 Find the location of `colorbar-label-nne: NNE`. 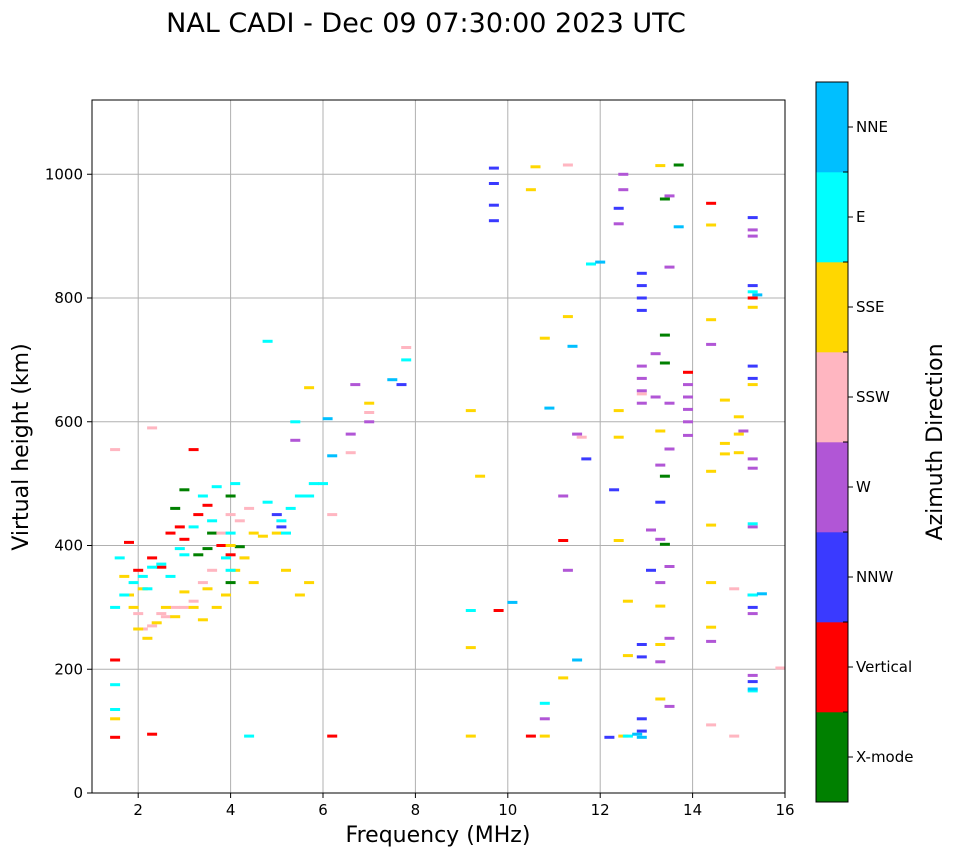

colorbar-label-nne: NNE is located at coordinates (872, 127).